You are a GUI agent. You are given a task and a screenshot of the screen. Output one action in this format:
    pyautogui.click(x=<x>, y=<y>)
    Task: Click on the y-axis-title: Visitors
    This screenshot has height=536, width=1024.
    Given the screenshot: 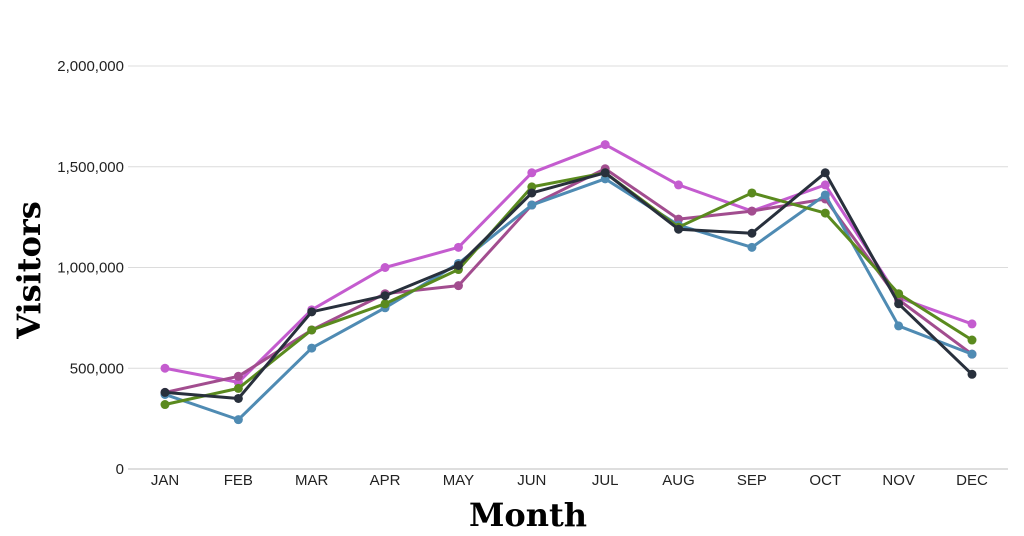 What is the action you would take?
    pyautogui.click(x=29, y=270)
    